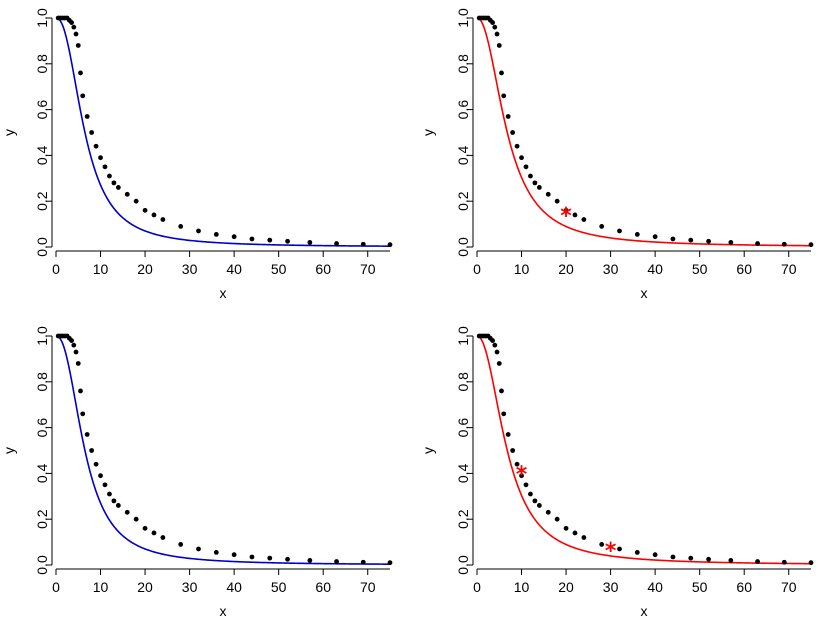 This screenshot has height=638, width=821. I want to click on x-tick-label: 40, so click(655, 269).